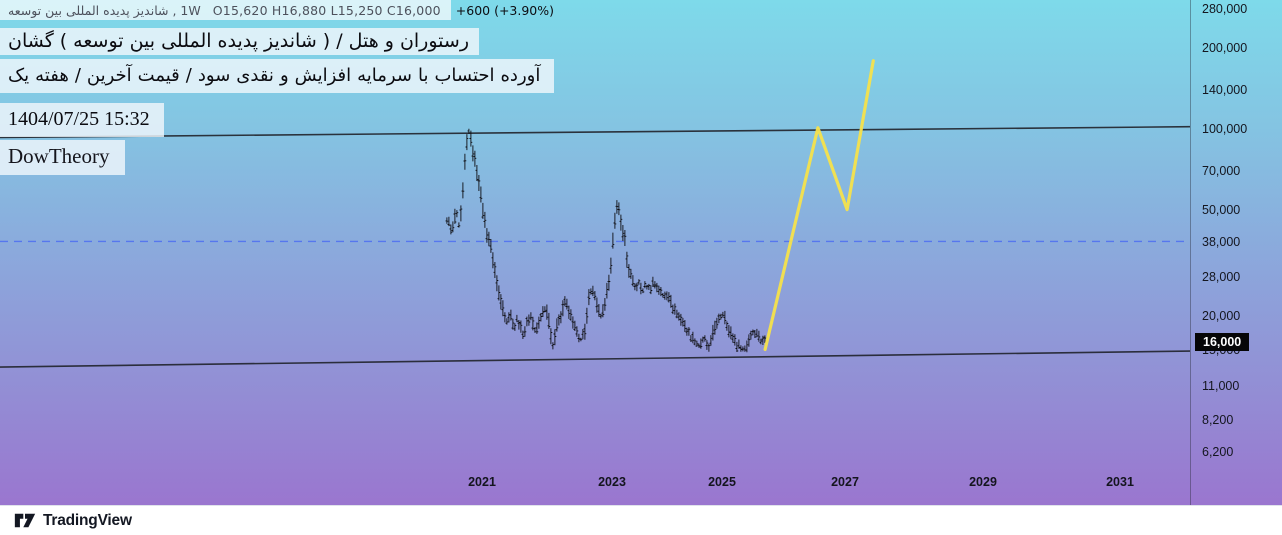 This screenshot has height=535, width=1282. What do you see at coordinates (595, 359) in the screenshot?
I see `trendline-lower-support` at bounding box center [595, 359].